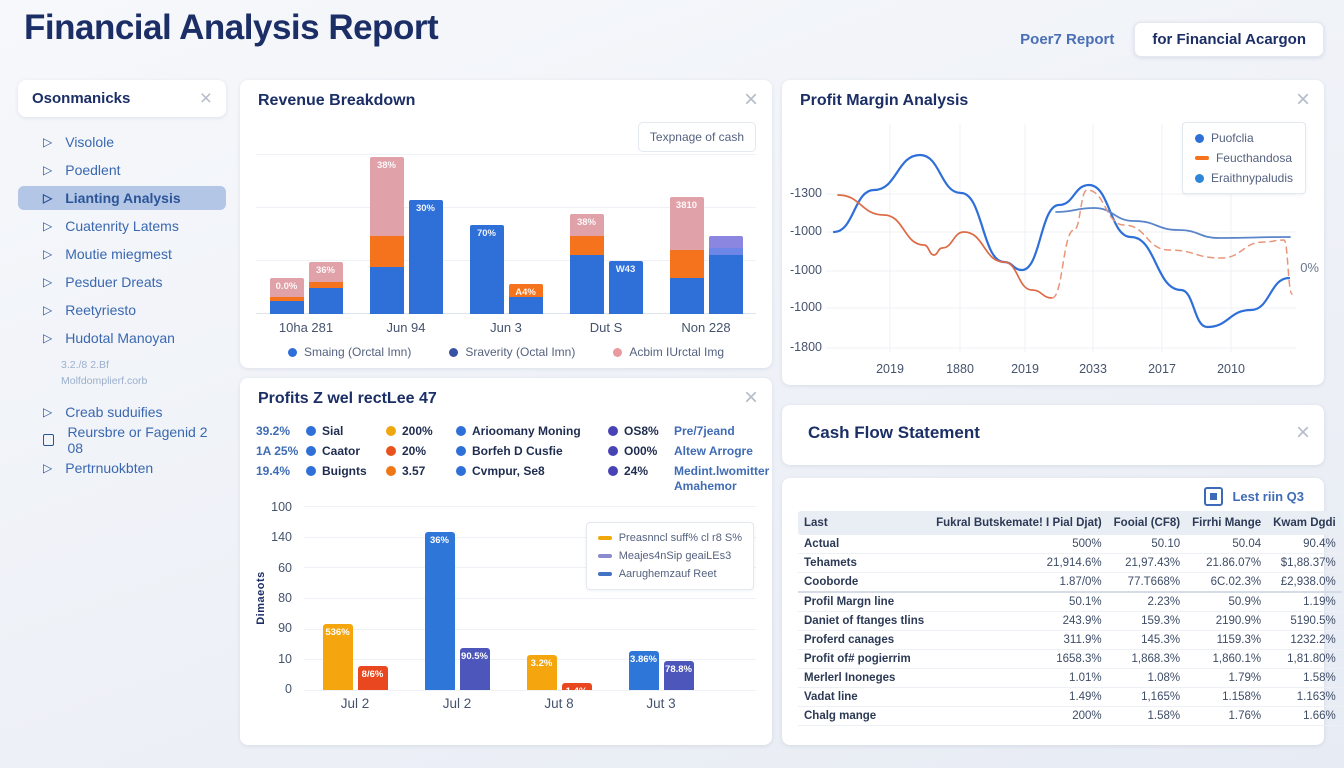 The image size is (1344, 768). What do you see at coordinates (122, 310) in the screenshot?
I see `sidebar-item: ▷ Reetyriesto` at bounding box center [122, 310].